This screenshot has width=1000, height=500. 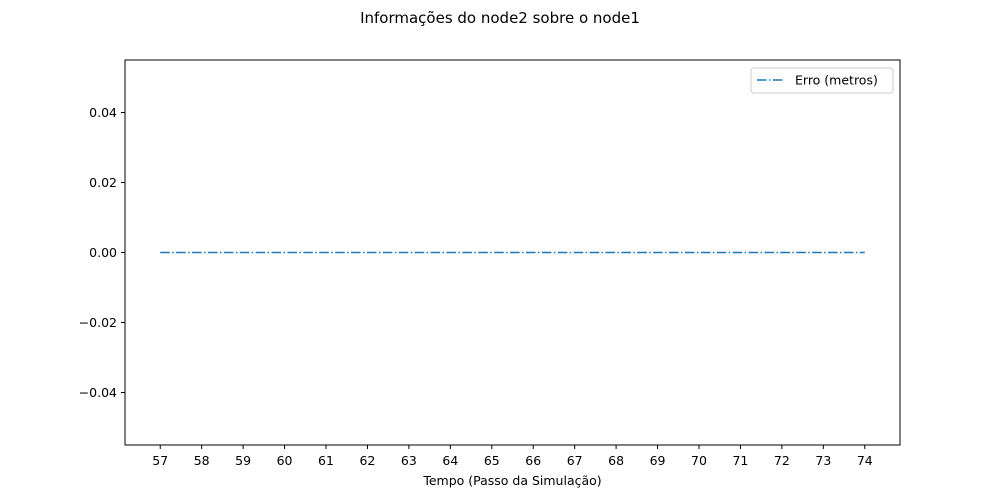 What do you see at coordinates (98, 322) in the screenshot?
I see `y-tick-label: −0.02` at bounding box center [98, 322].